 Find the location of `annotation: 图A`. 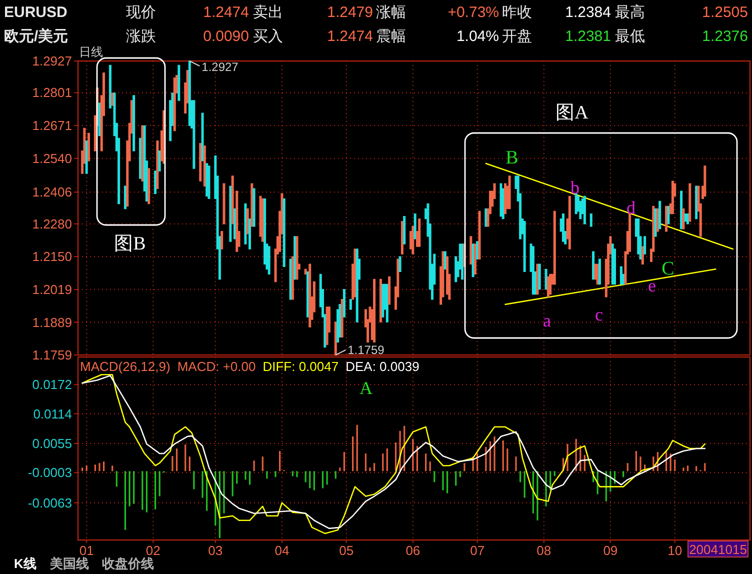

annotation: 图A is located at coordinates (572, 113).